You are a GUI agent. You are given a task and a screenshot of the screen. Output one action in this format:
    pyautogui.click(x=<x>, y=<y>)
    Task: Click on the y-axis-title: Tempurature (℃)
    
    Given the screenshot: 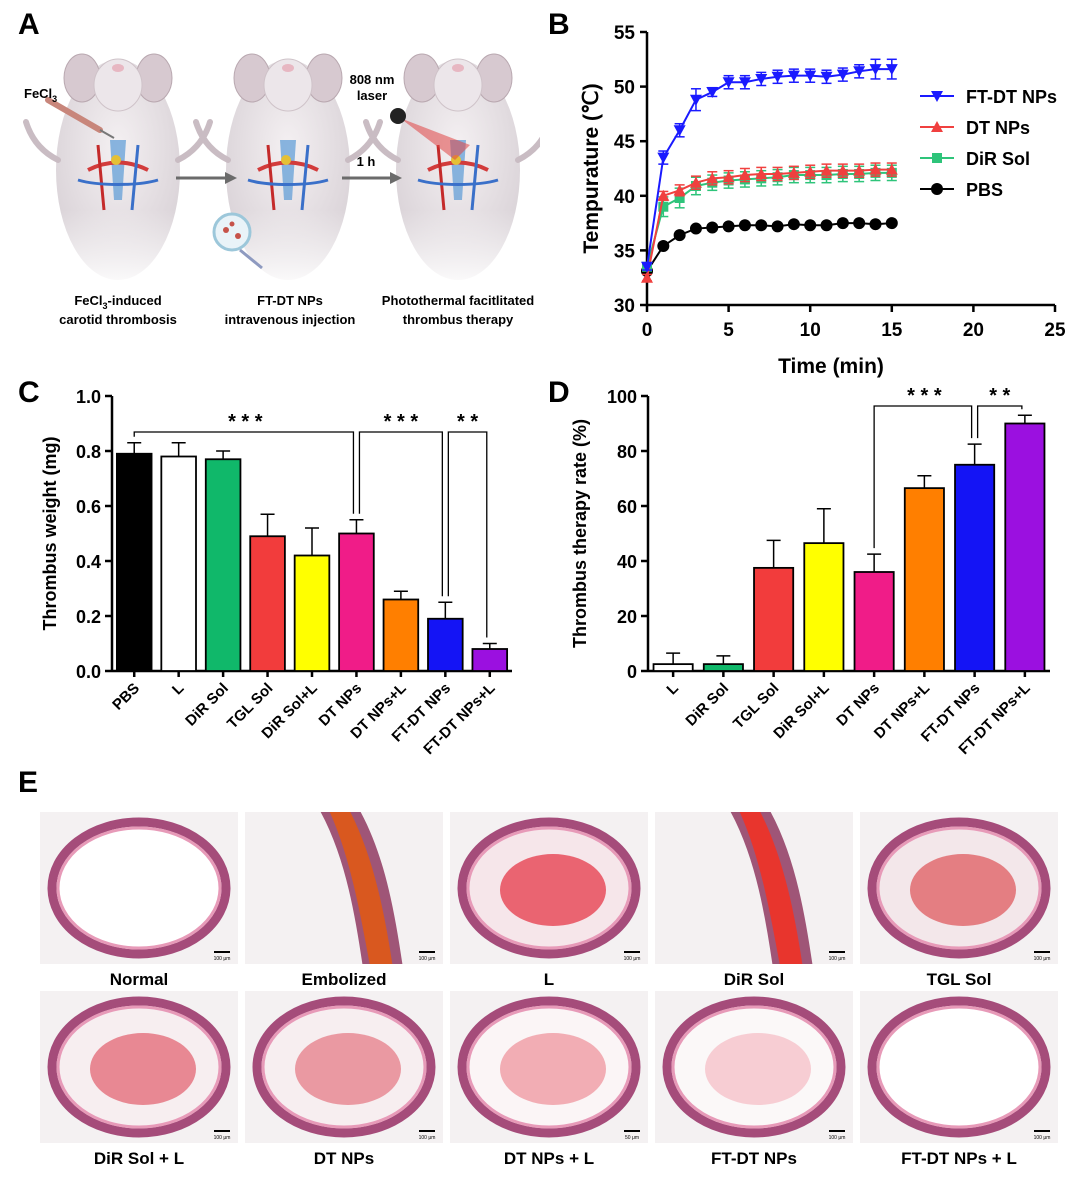 What is the action you would take?
    pyautogui.click(x=591, y=168)
    